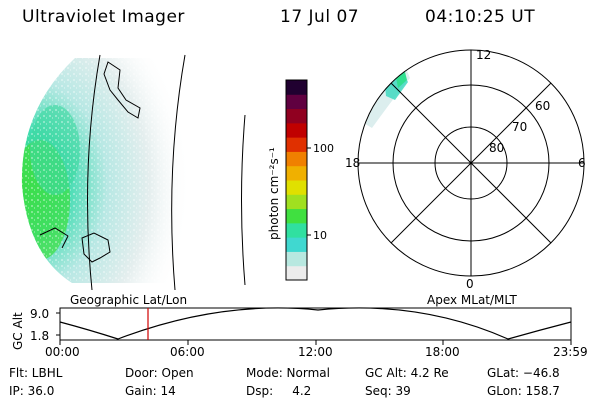  What do you see at coordinates (523, 391) in the screenshot?
I see `glon-info: GLon: 158.7` at bounding box center [523, 391].